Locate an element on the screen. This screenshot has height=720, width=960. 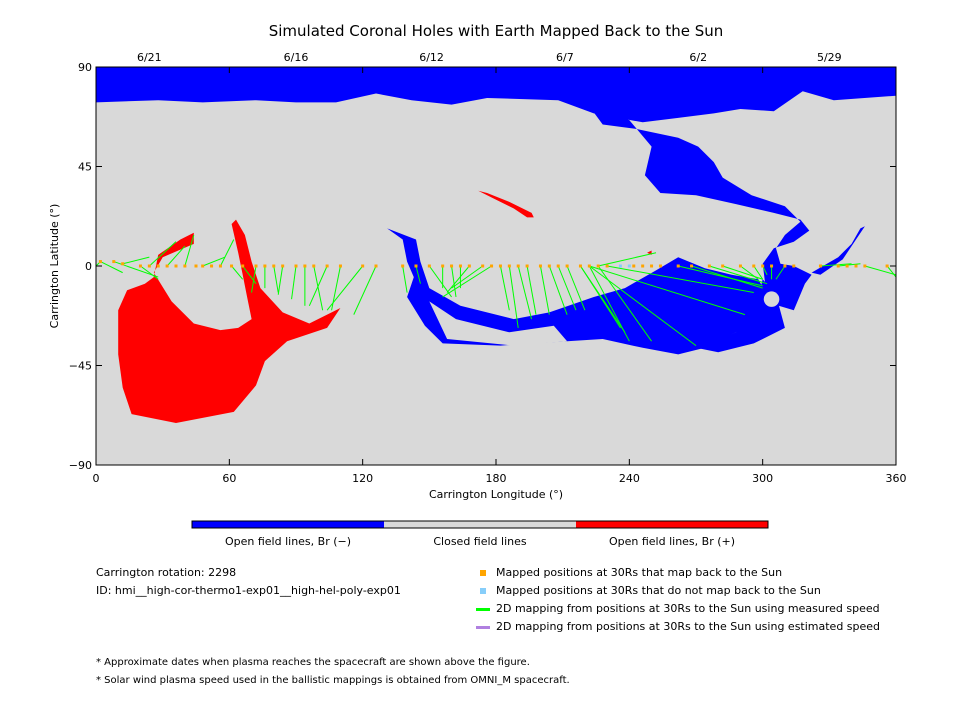
y-tick-label: 45 is located at coordinates (85, 167).